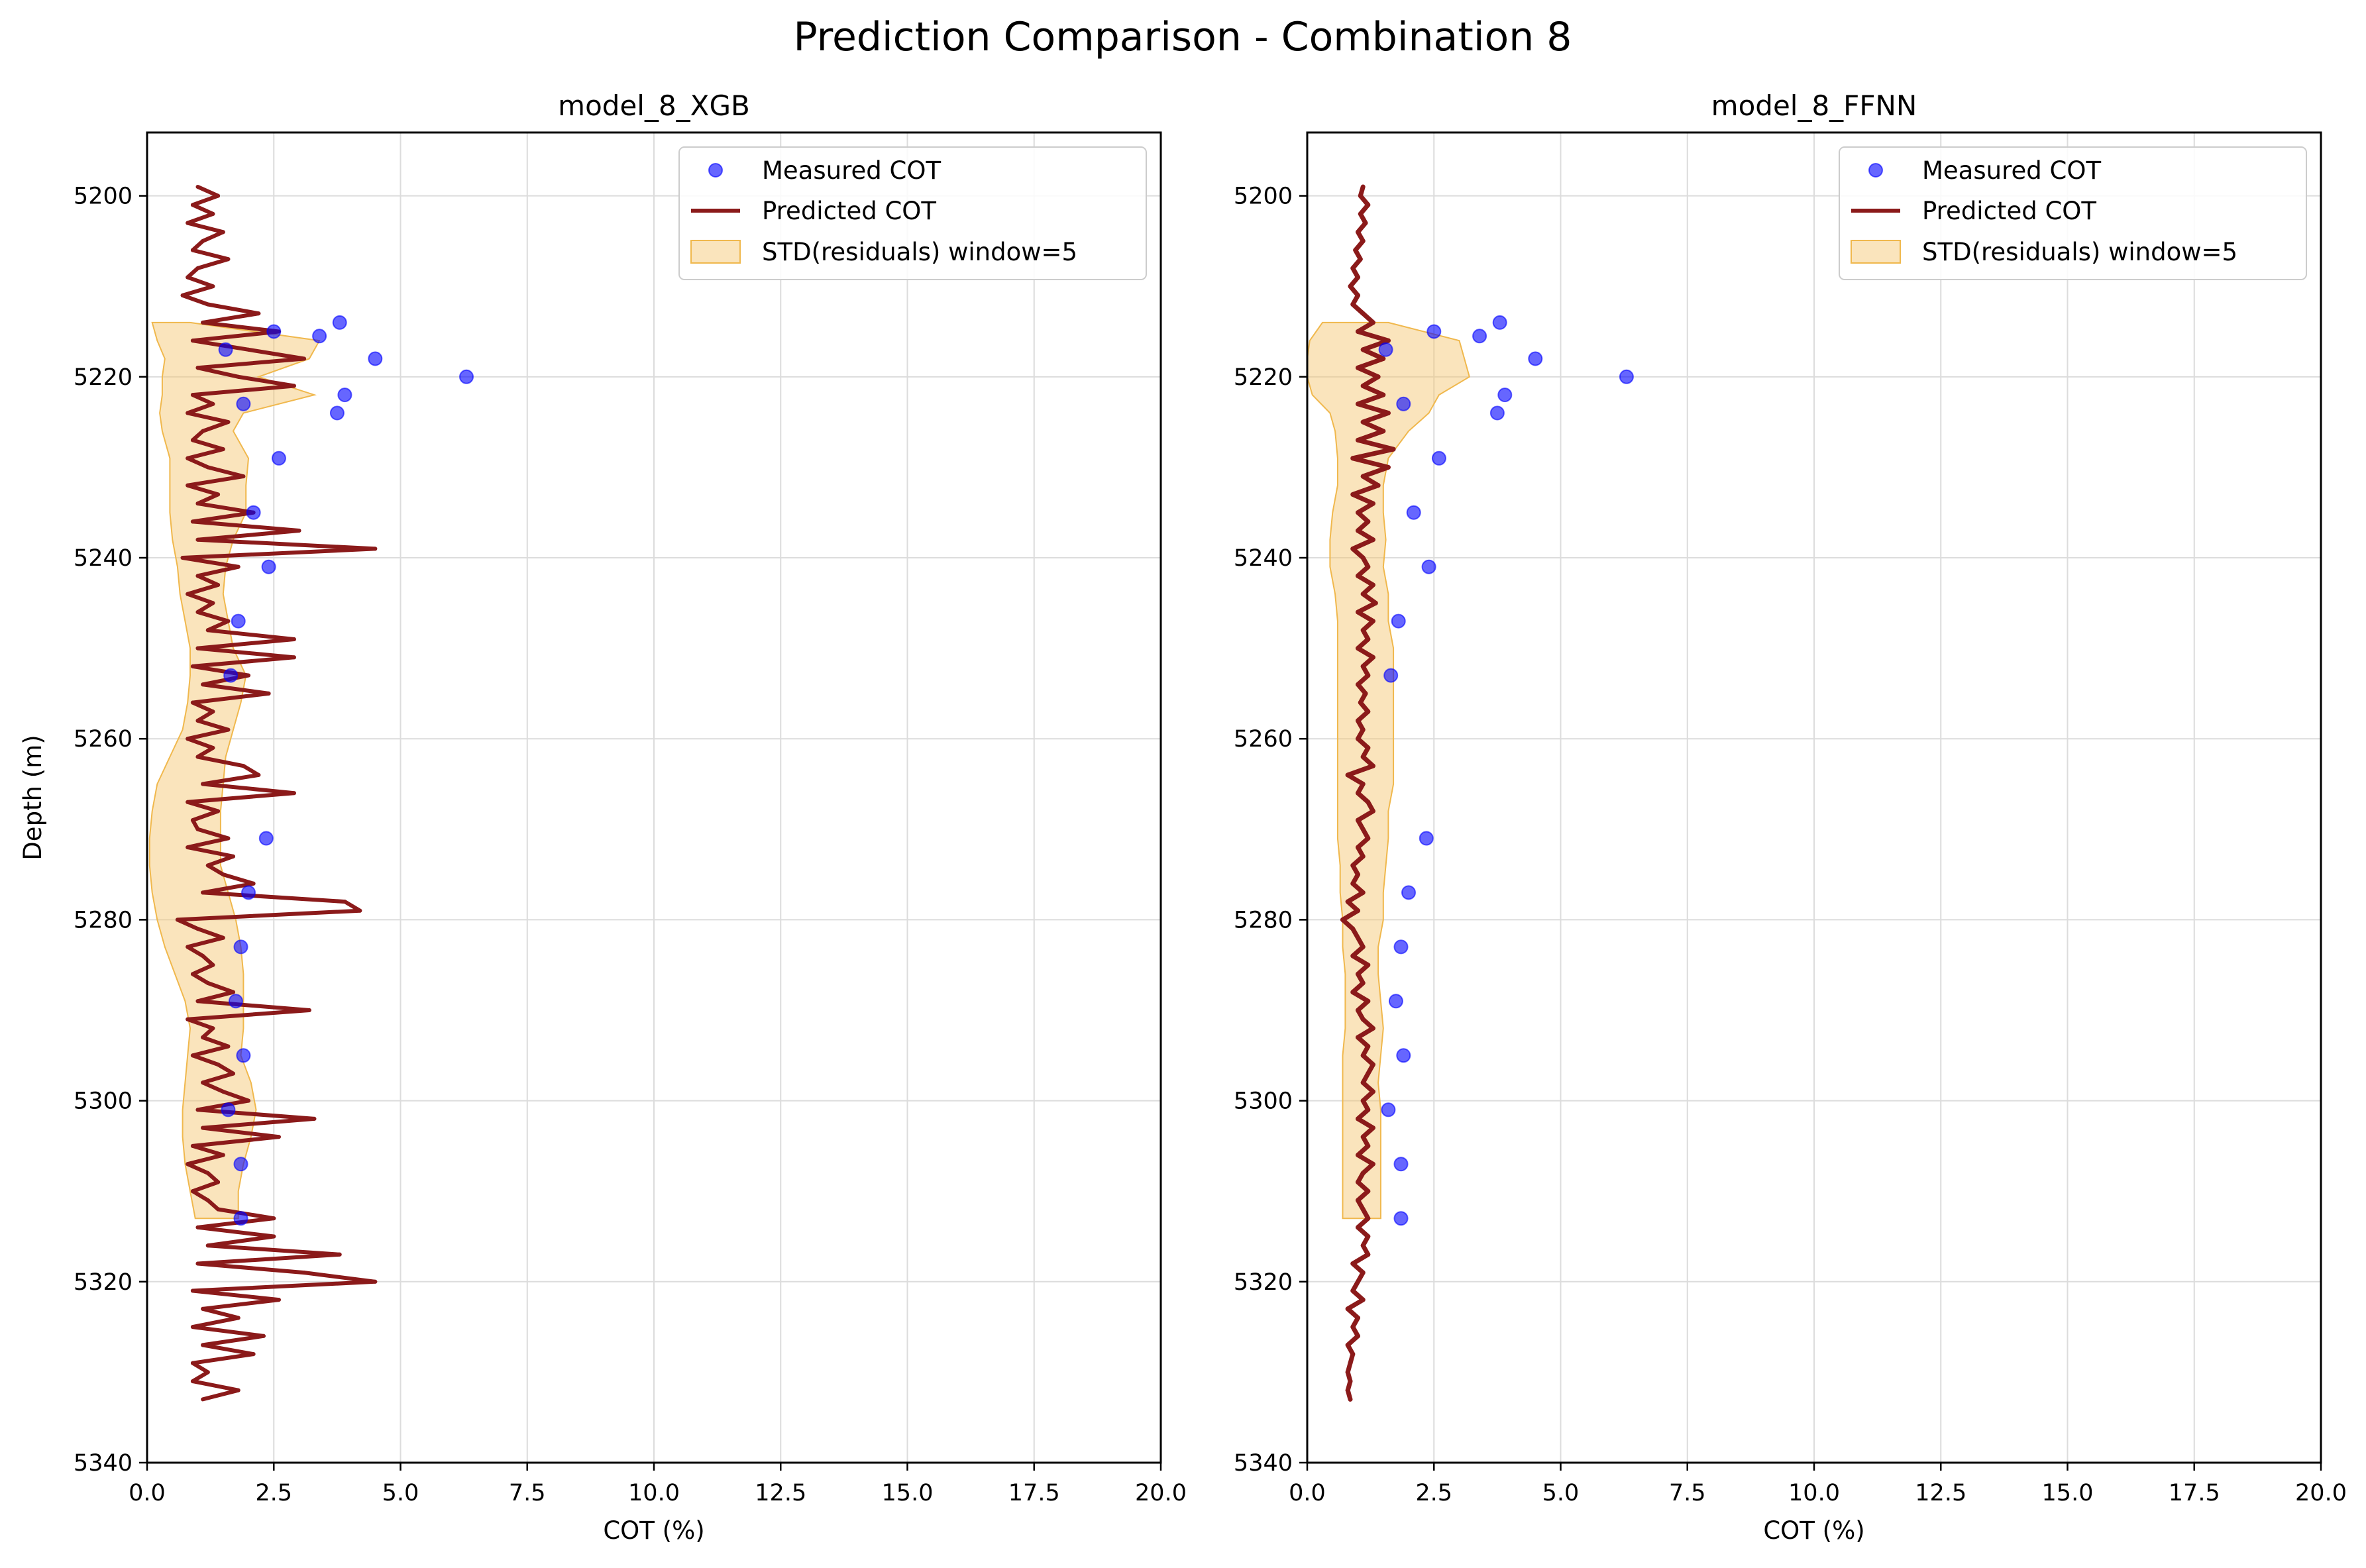 The width and height of the screenshot is (2366, 1568). I want to click on y-tick-label: 5220, so click(103, 377).